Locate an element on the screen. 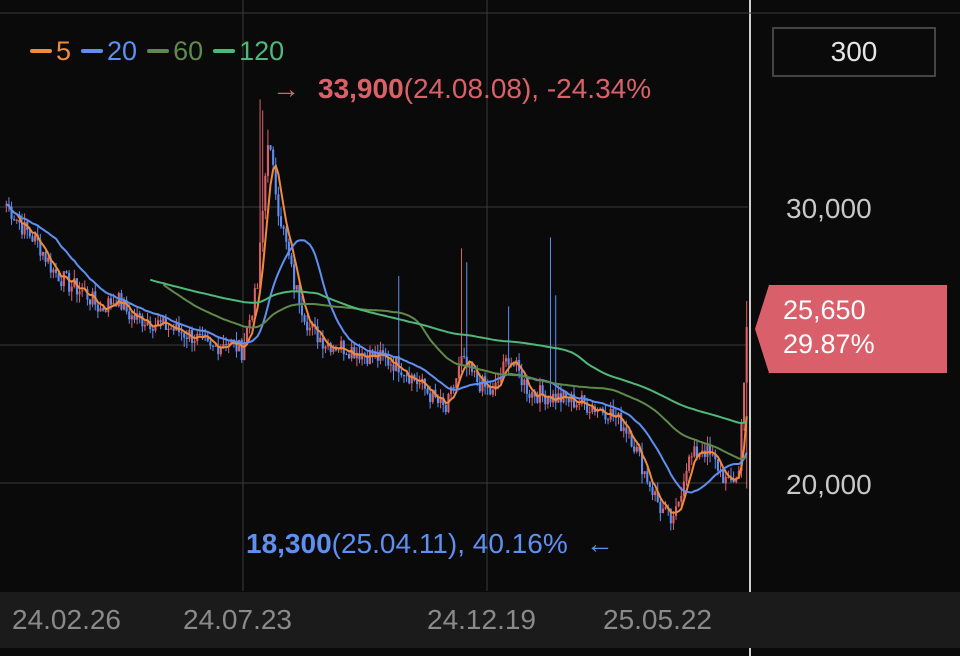 This screenshot has height=656, width=960. legend-item-60: 60 is located at coordinates (175, 51).